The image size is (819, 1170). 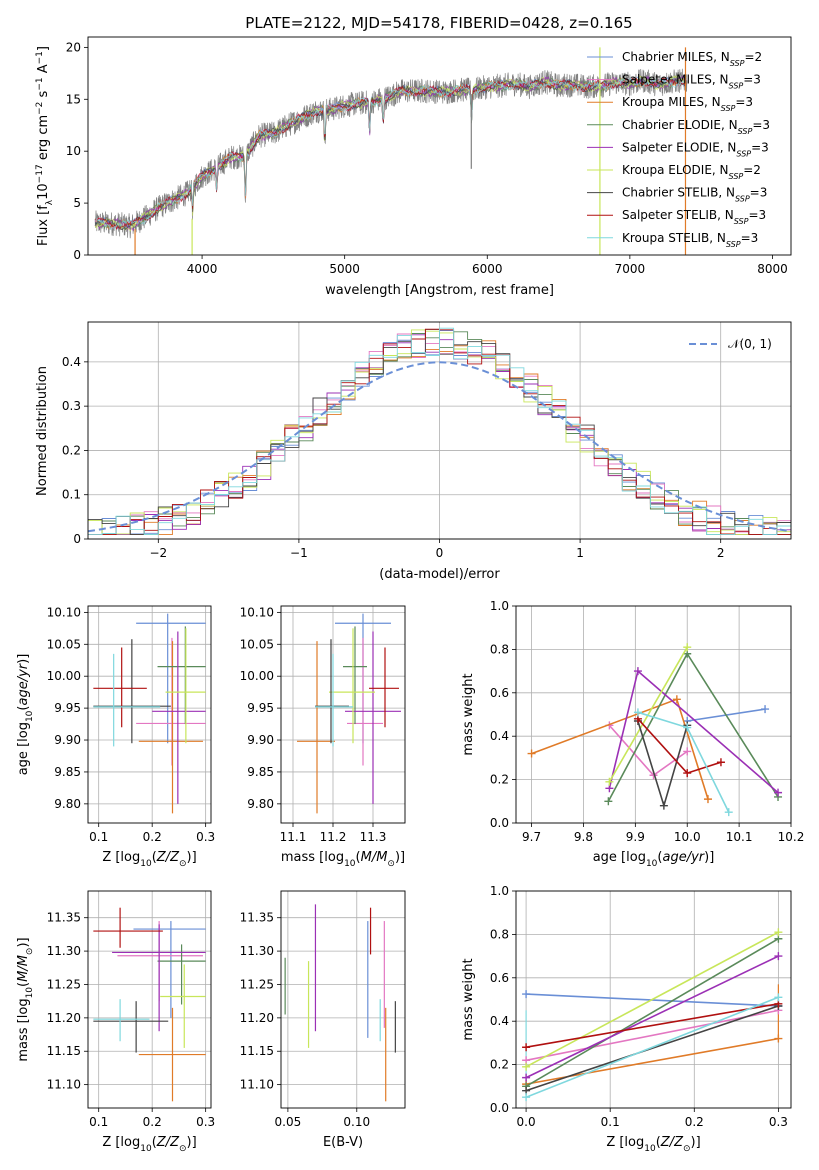 I want to click on y-tick-label: 11.15, so click(x=257, y=1051).